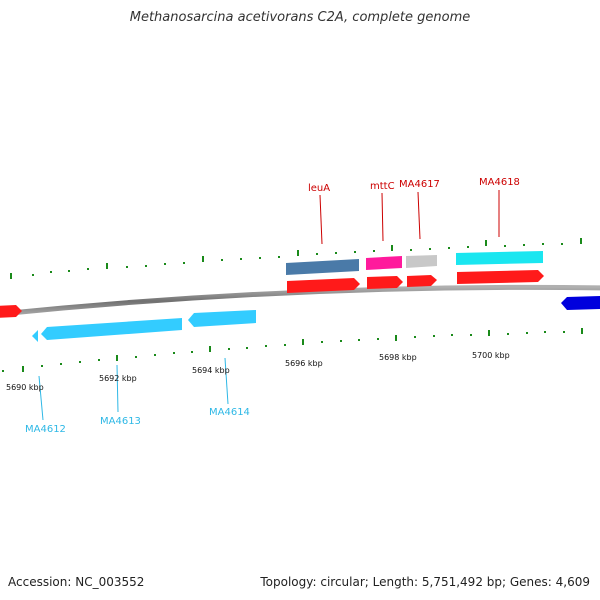 This screenshot has width=600, height=600. What do you see at coordinates (409, 217) in the screenshot?
I see `top-callouts` at bounding box center [409, 217].